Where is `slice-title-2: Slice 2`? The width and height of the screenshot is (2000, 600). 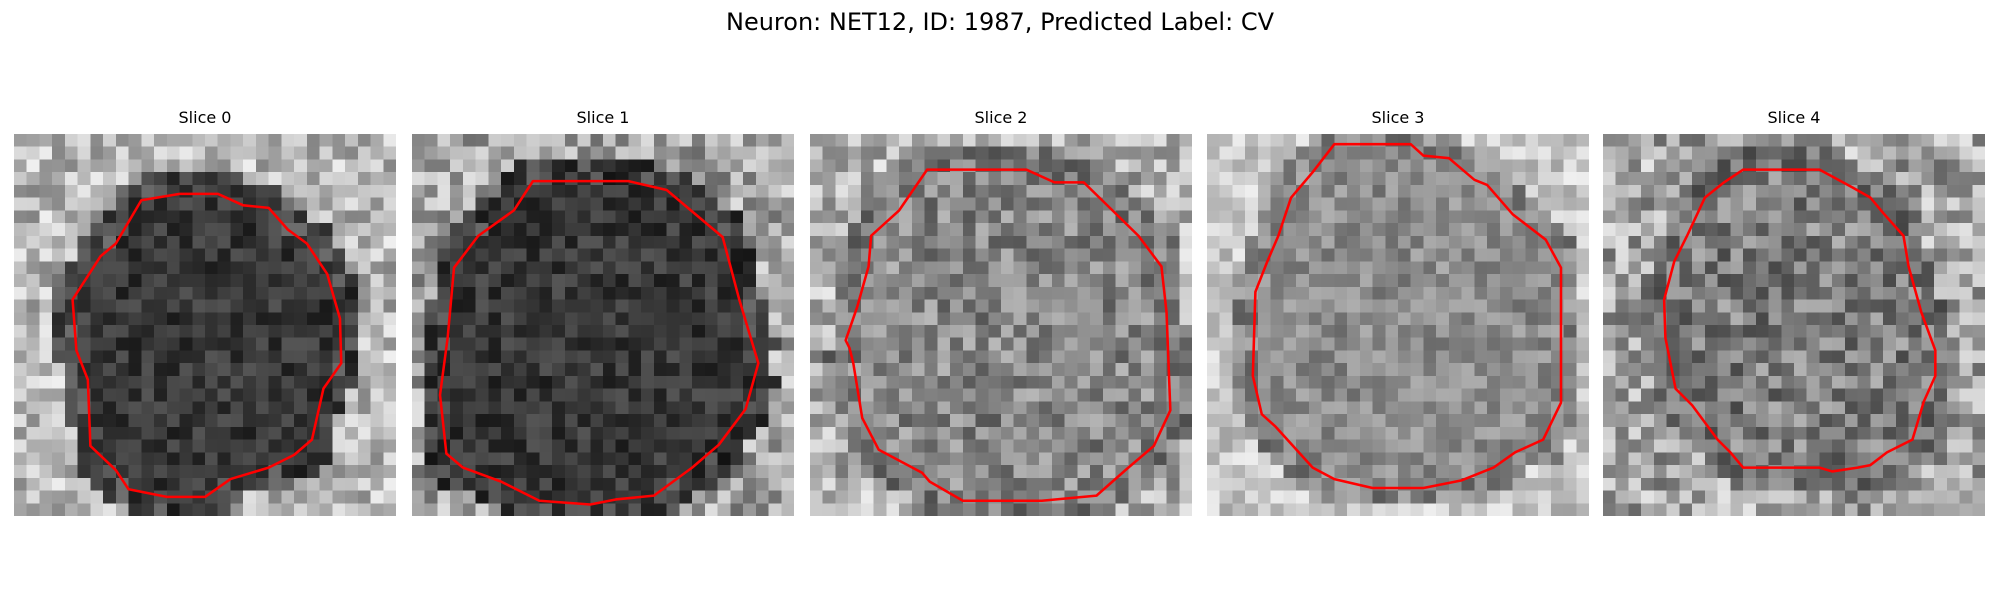
slice-title-2: Slice 2 is located at coordinates (1001, 117).